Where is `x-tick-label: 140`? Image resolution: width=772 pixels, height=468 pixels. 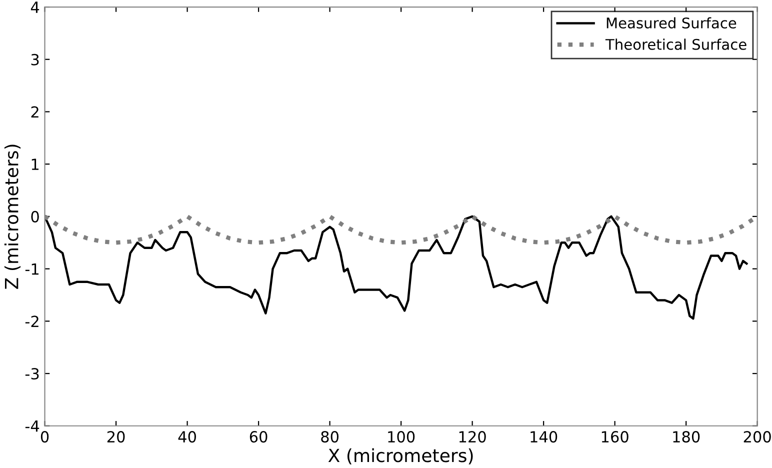 x-tick-label: 140 is located at coordinates (544, 437).